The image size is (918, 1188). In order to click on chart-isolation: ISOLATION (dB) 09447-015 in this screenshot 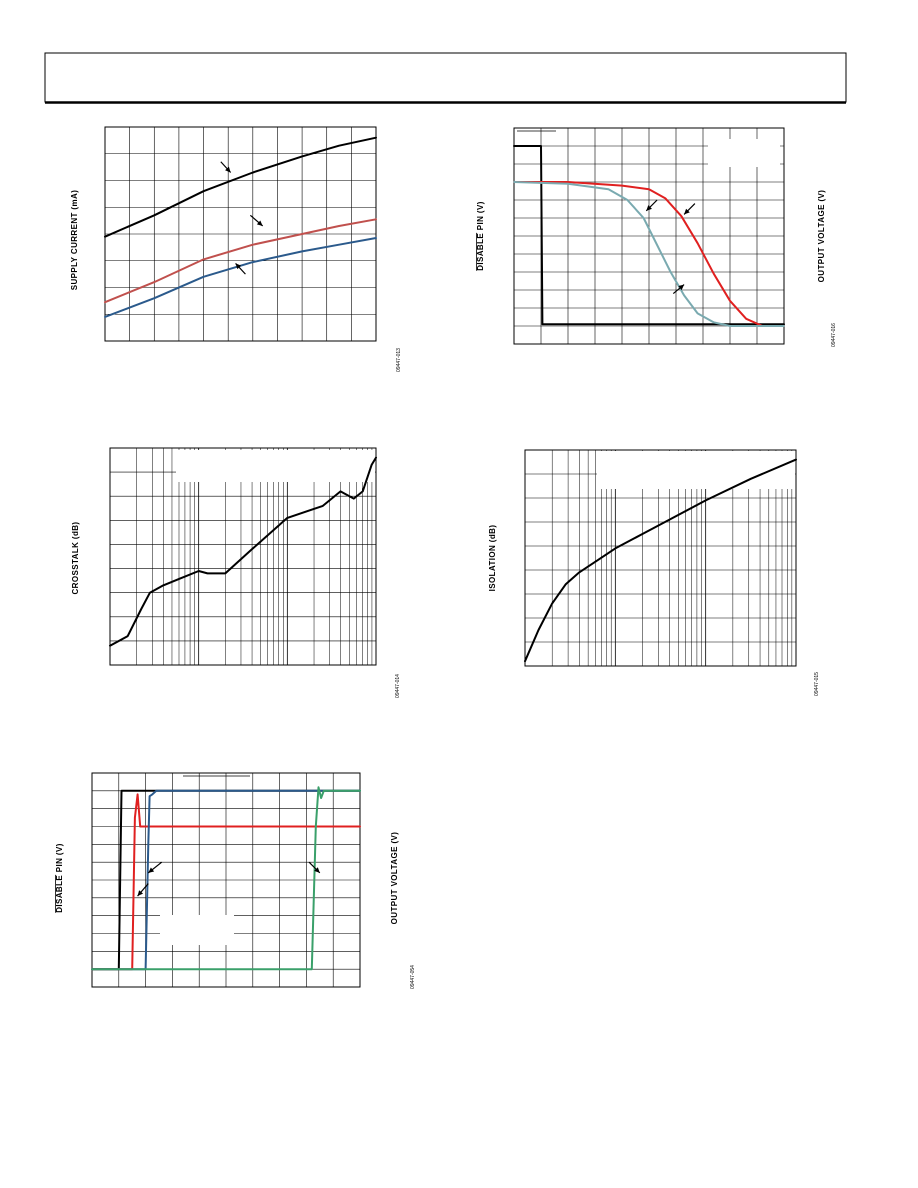, I will do `click(654, 572)`.